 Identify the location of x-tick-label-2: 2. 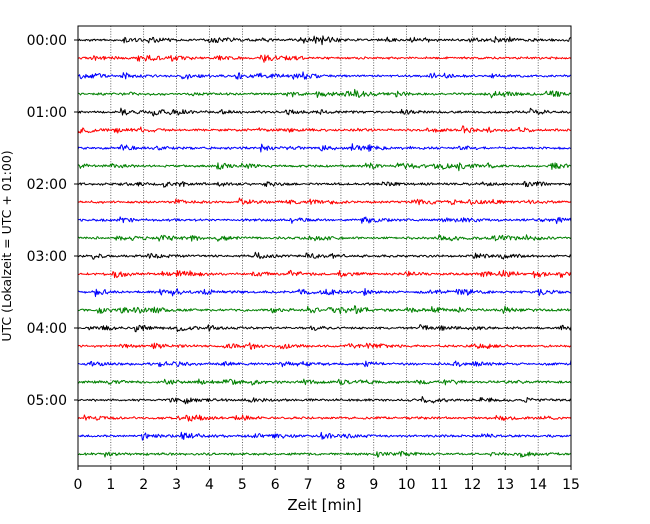
(143, 485).